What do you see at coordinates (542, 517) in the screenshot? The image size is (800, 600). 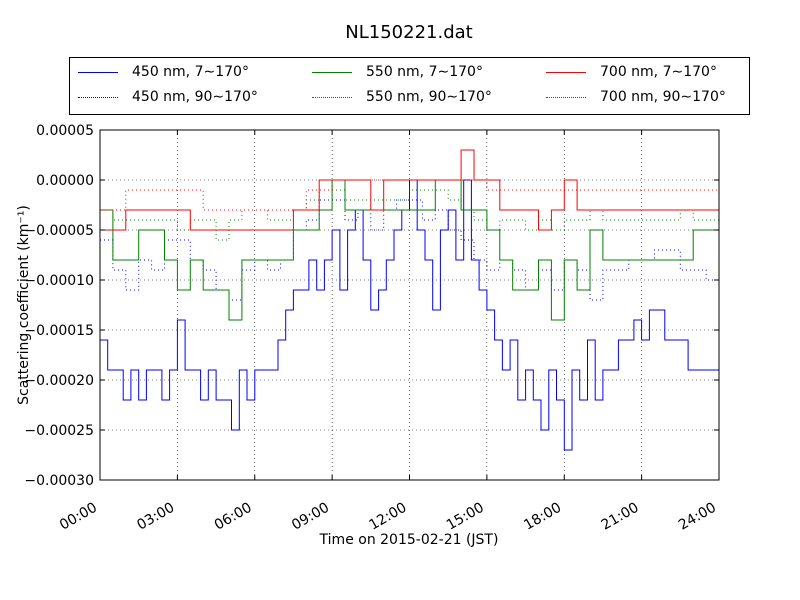 I see `x-tick-label: 18:00` at bounding box center [542, 517].